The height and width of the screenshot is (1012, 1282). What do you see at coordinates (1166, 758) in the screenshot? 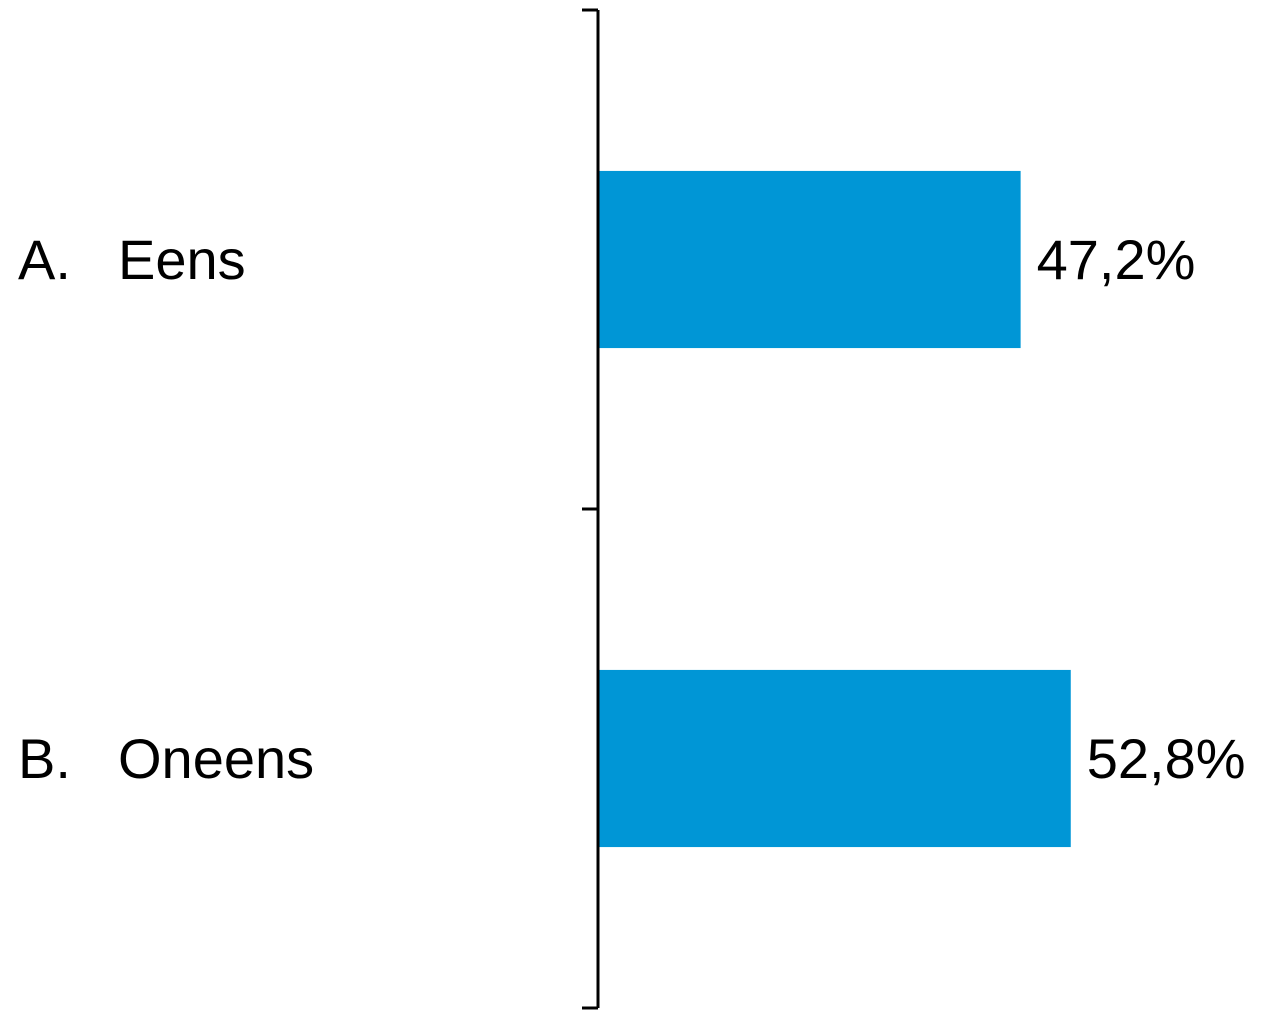
I see `data-label: 52,8%` at bounding box center [1166, 758].